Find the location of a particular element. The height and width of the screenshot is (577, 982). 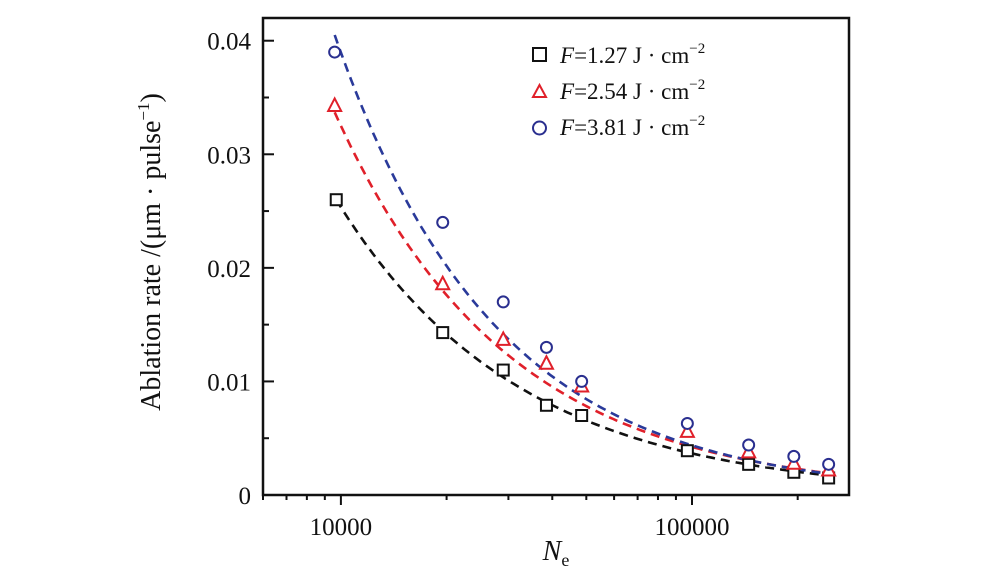

y-tick-label: 0.04 is located at coordinates (229, 42).